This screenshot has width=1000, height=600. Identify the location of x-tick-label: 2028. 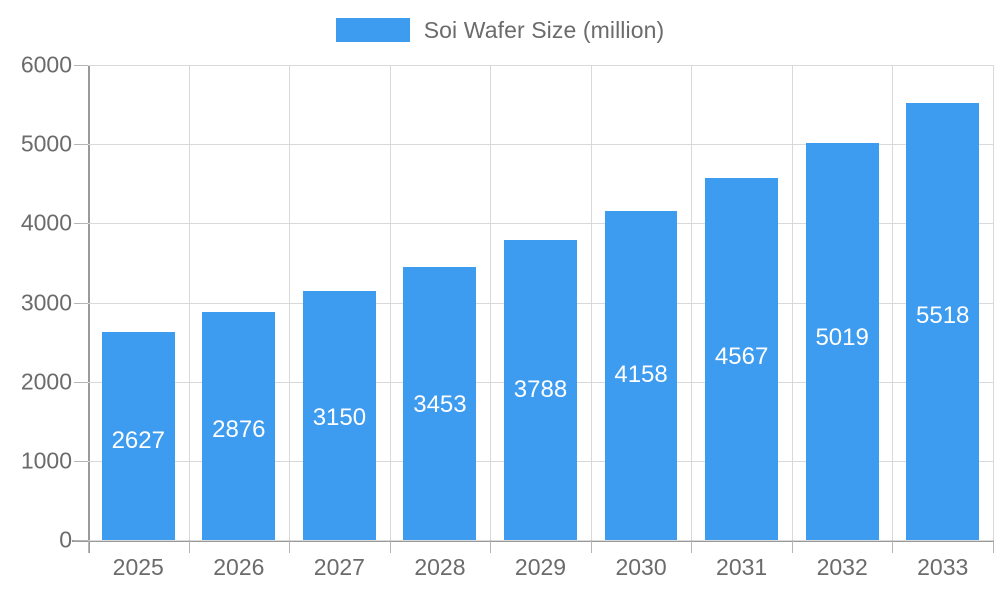
(440, 567).